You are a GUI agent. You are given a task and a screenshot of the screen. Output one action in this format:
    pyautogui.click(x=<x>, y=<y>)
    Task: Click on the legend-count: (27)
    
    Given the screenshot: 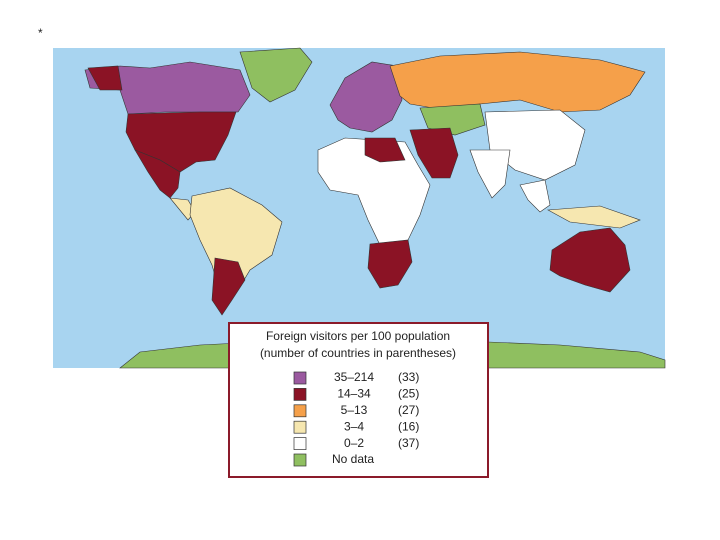 What is the action you would take?
    pyautogui.click(x=408, y=410)
    